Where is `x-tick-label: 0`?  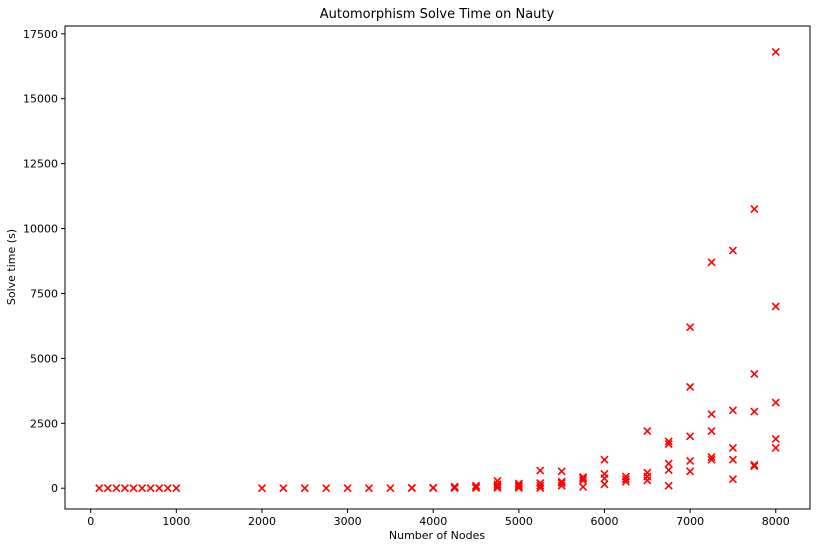 x-tick-label: 0 is located at coordinates (90, 521).